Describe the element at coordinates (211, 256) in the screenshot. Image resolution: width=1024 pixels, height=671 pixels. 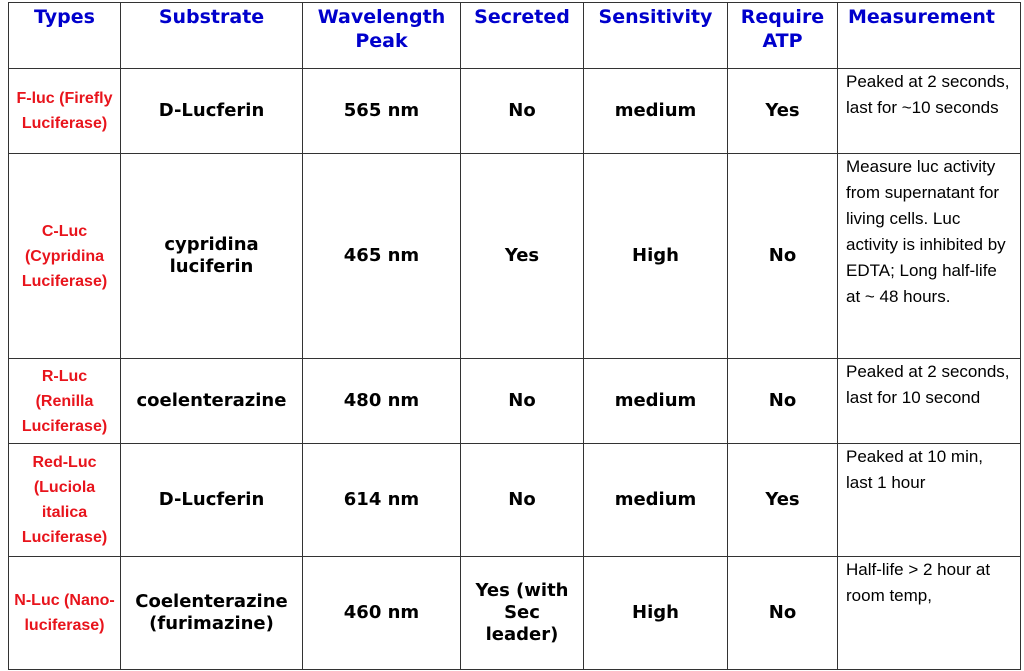
I see `table-cell: cypridina luciferin` at that location.